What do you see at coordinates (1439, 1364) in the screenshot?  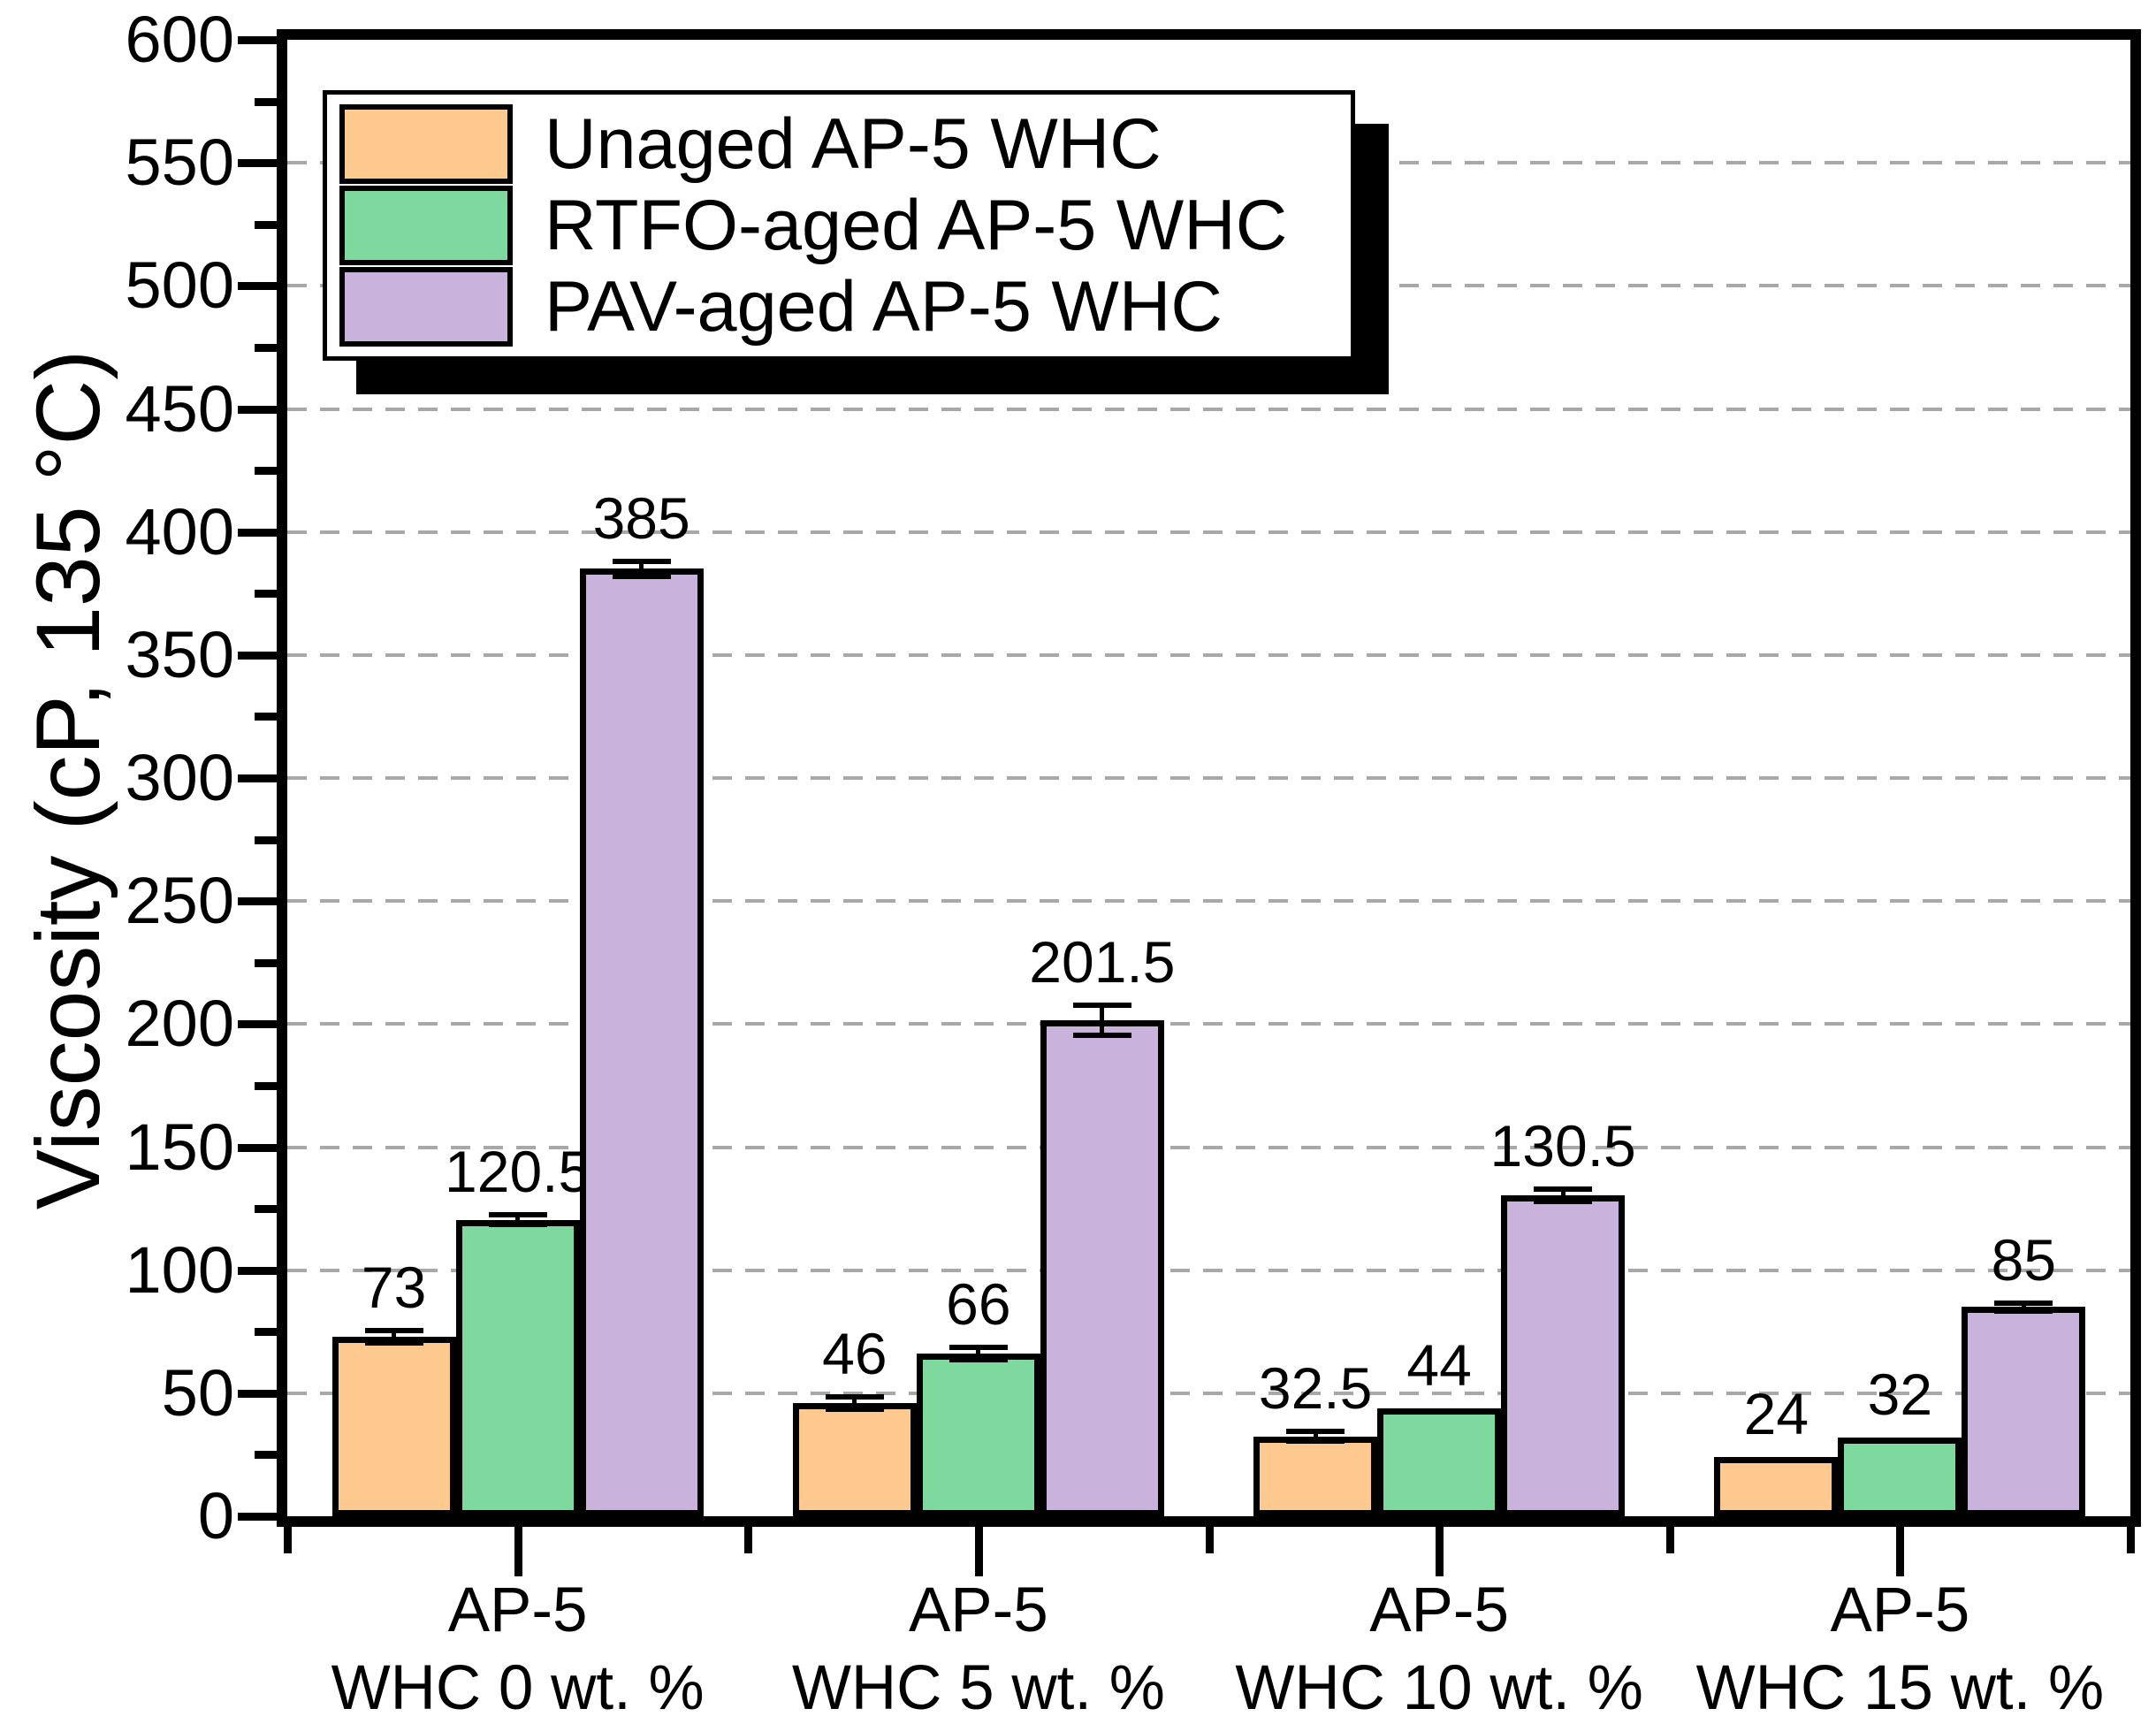 I see `value-label: 44` at bounding box center [1439, 1364].